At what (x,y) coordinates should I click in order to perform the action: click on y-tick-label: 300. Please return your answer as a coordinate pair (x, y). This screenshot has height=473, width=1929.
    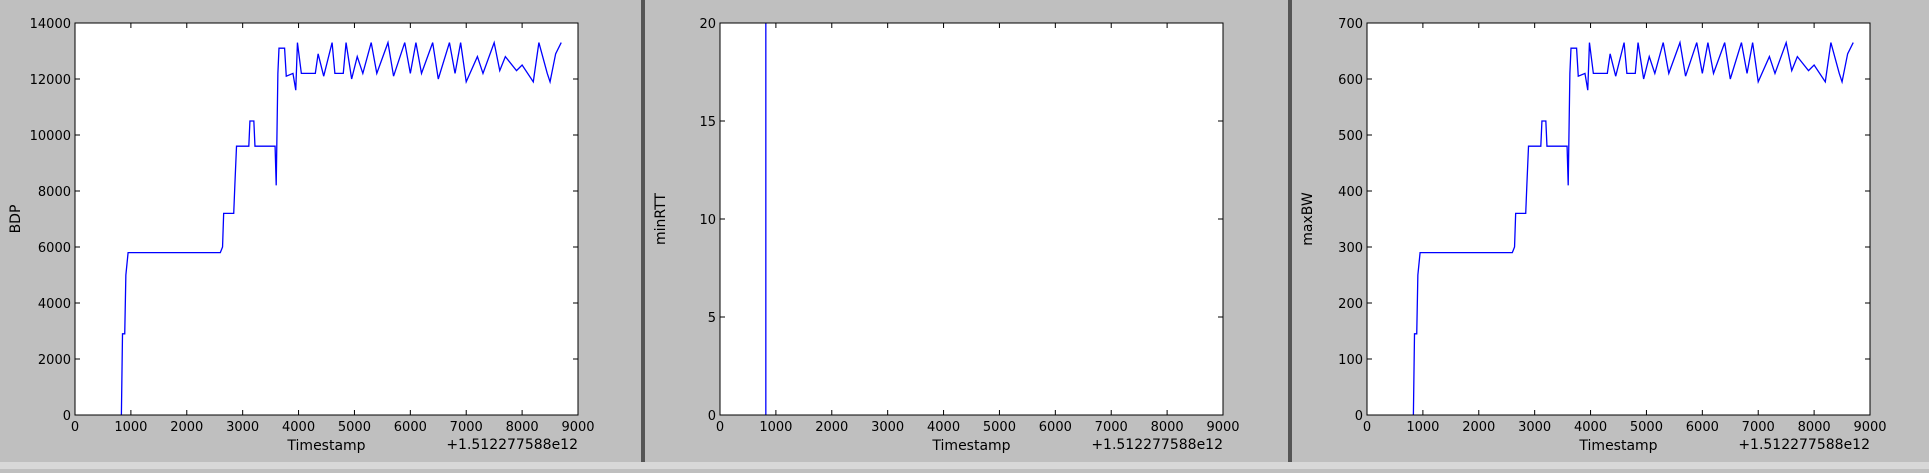
    Looking at the image, I should click on (1350, 248).